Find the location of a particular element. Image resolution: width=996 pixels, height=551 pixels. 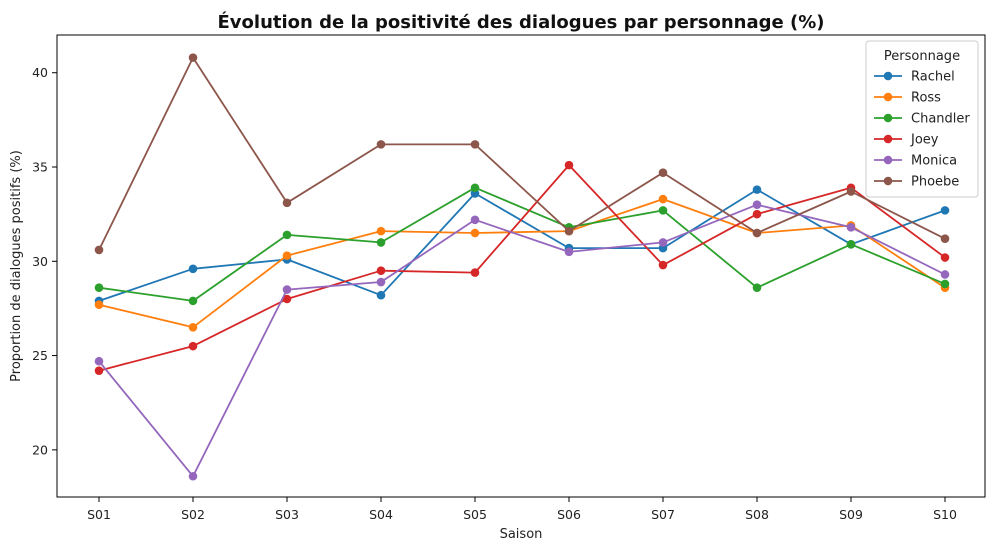

legend-label: Joey is located at coordinates (924, 140).